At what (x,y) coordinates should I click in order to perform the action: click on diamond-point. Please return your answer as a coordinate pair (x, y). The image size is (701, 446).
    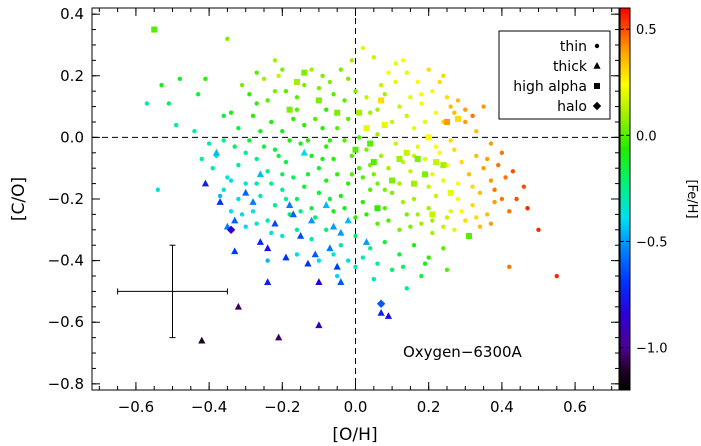
    Looking at the image, I should click on (381, 303).